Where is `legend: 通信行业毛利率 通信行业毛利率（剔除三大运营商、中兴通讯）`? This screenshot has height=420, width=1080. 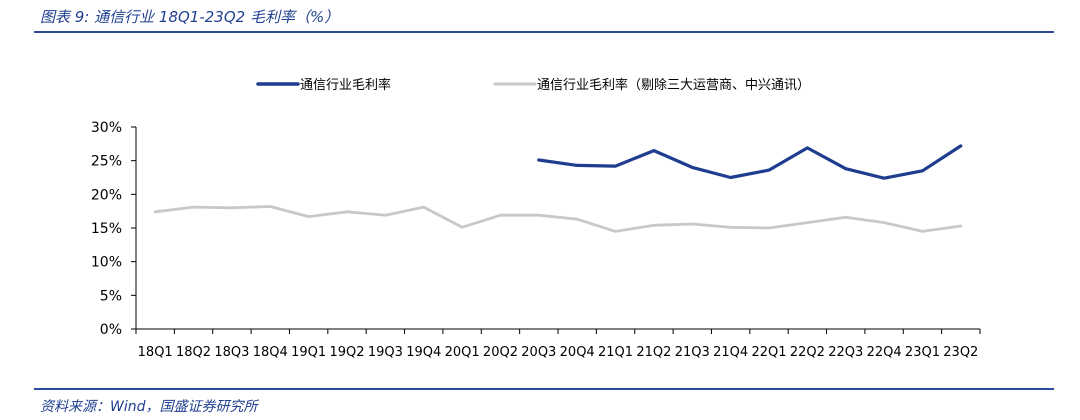
legend: 通信行业毛利率 通信行业毛利率（剔除三大运营商、中兴通讯） is located at coordinates (533, 85).